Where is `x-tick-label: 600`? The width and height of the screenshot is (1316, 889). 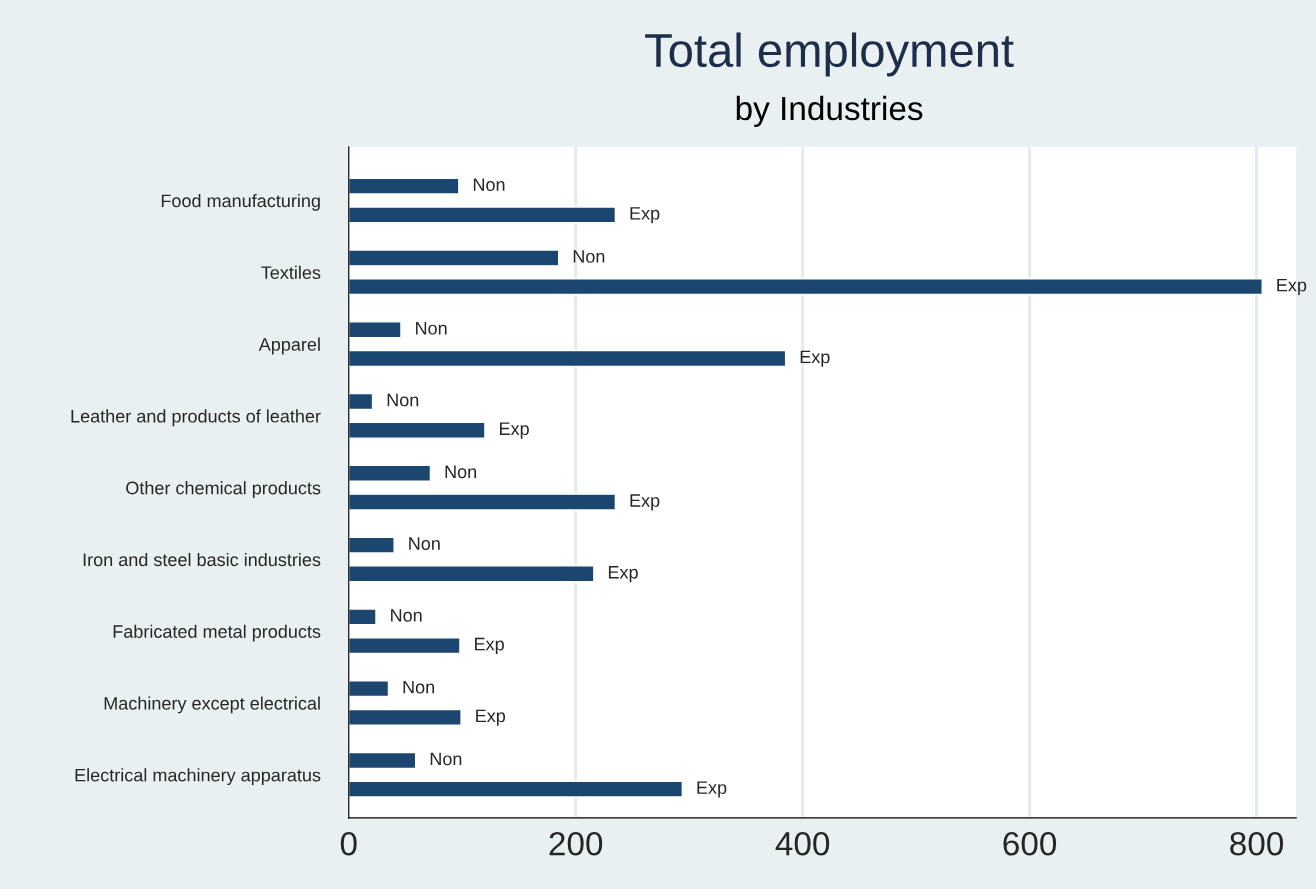
x-tick-label: 600 is located at coordinates (1030, 843).